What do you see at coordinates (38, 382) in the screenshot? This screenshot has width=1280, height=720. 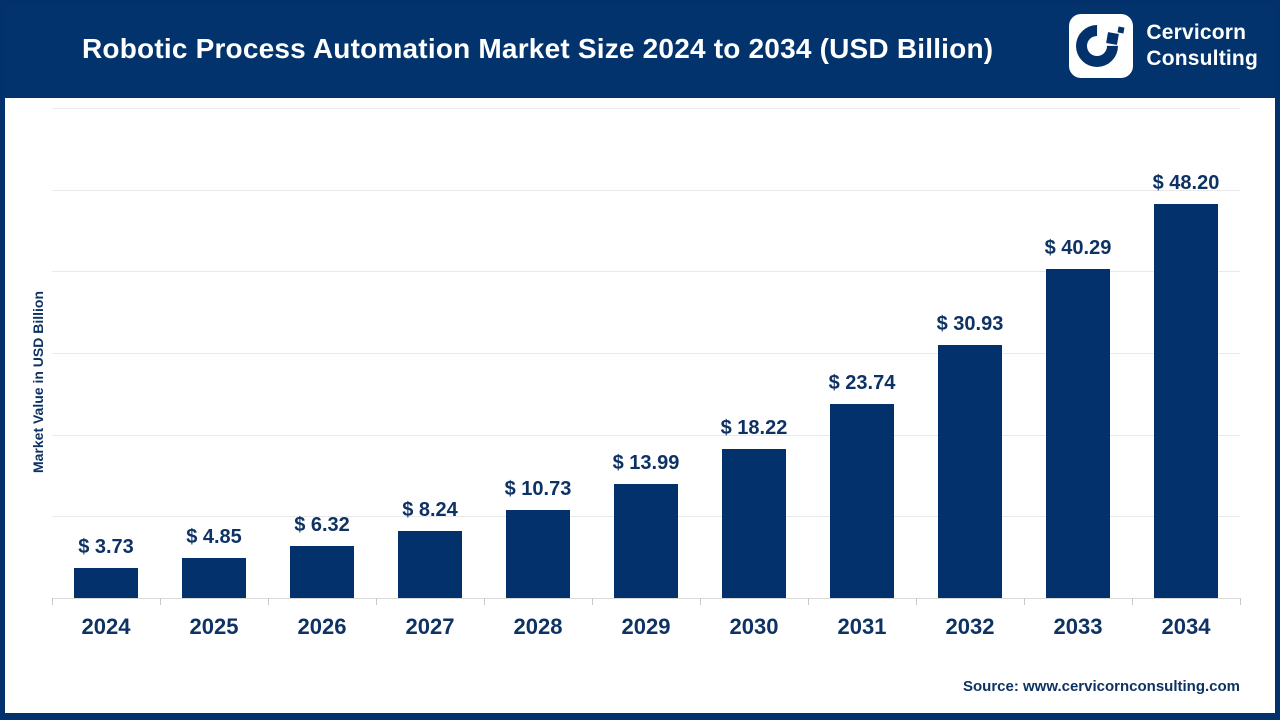 I see `y-axis-title: Market Value in USD Billion` at bounding box center [38, 382].